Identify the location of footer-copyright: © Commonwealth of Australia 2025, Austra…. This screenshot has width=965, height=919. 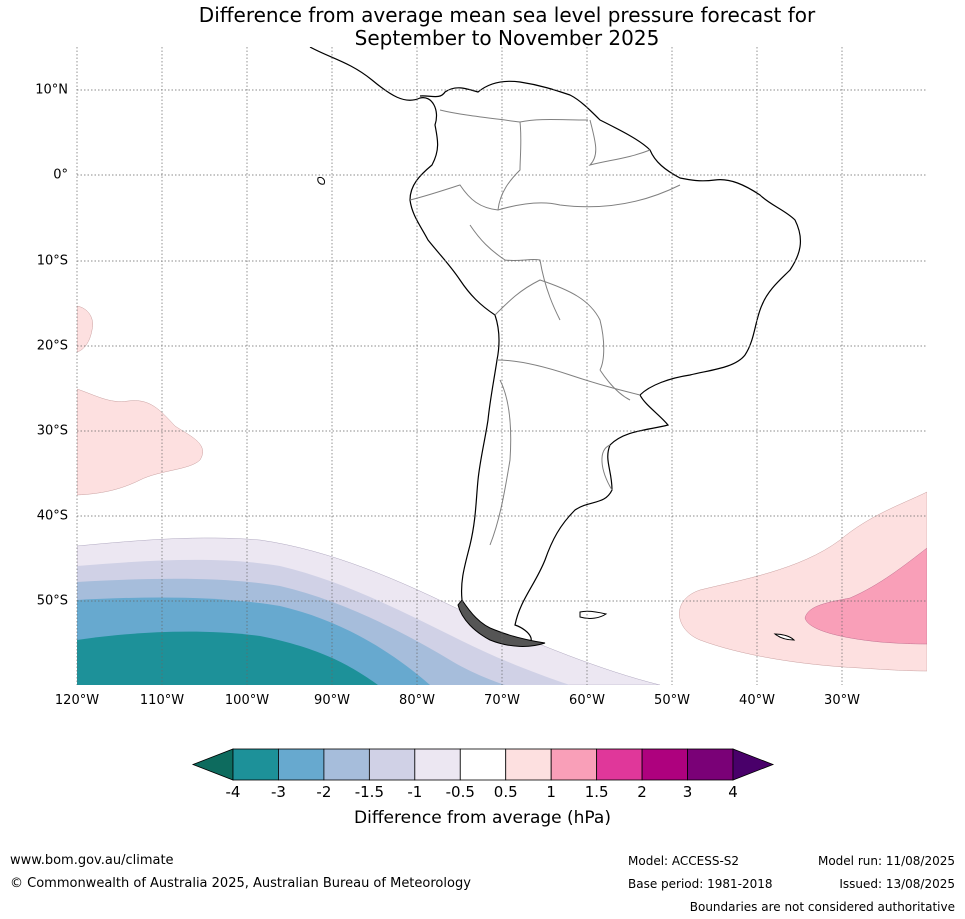
(240, 883).